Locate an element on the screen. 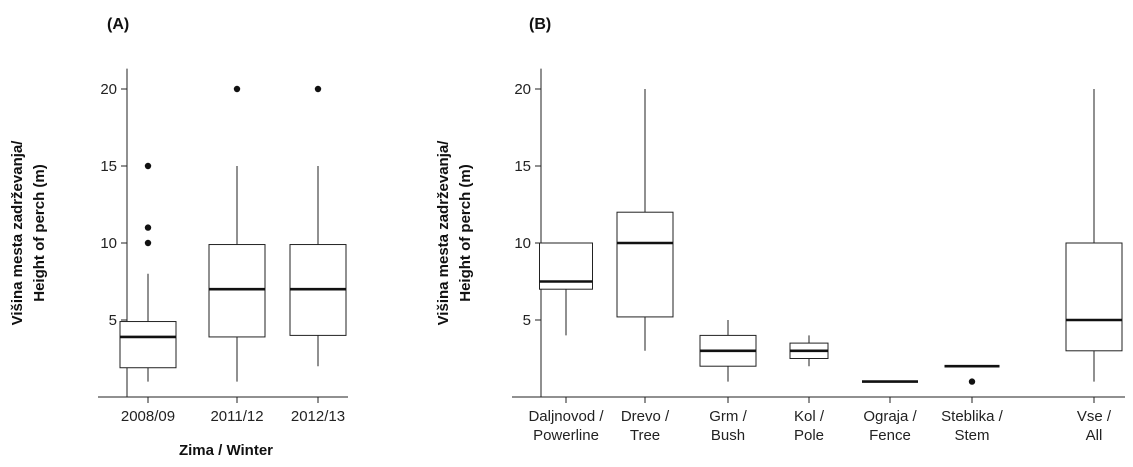 This screenshot has width=1133, height=467. x-tick-label: Steblika / is located at coordinates (972, 416).